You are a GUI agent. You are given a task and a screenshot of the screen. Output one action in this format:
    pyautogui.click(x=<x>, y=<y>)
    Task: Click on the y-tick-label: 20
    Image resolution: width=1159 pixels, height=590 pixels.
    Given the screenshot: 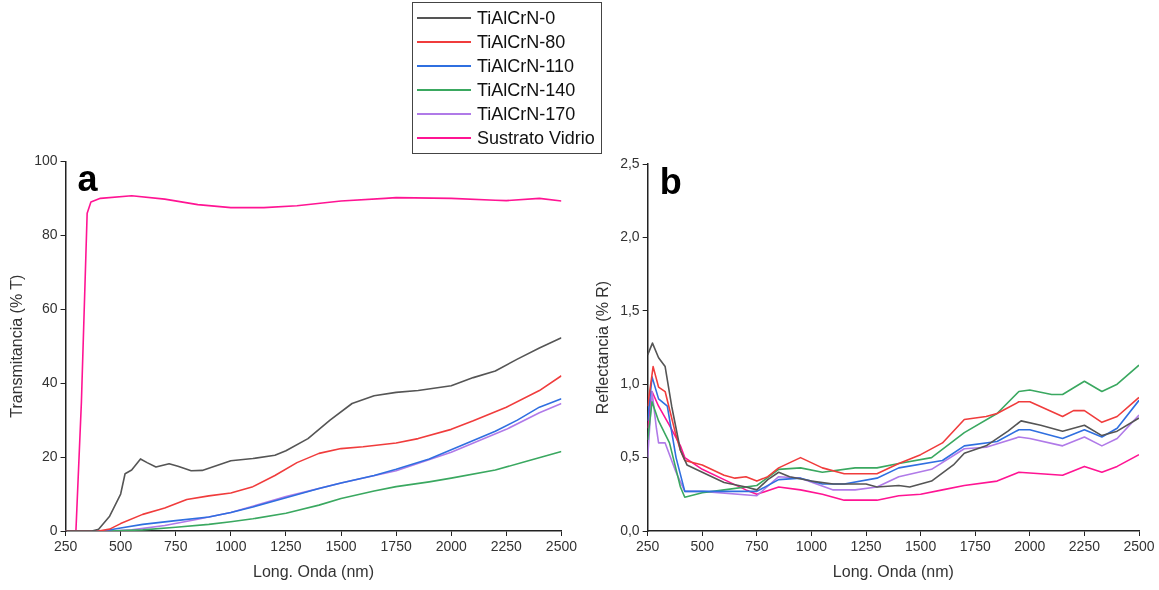 What is the action you would take?
    pyautogui.click(x=49, y=455)
    